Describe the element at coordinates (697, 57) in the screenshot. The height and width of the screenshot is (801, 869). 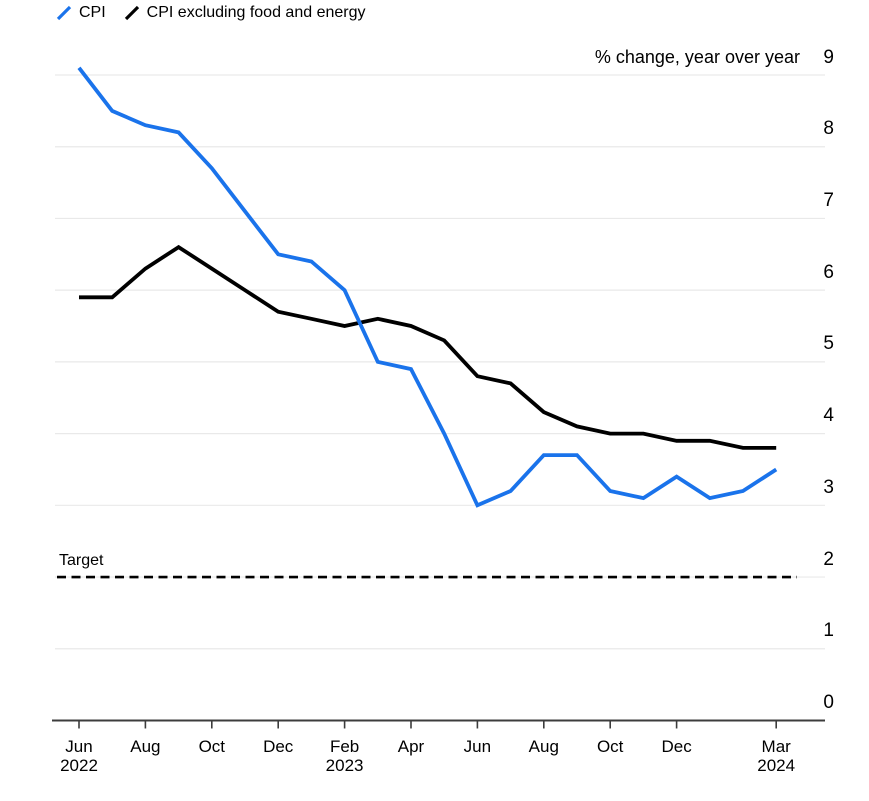
I see `axis-unit-label: % change, year over year` at that location.